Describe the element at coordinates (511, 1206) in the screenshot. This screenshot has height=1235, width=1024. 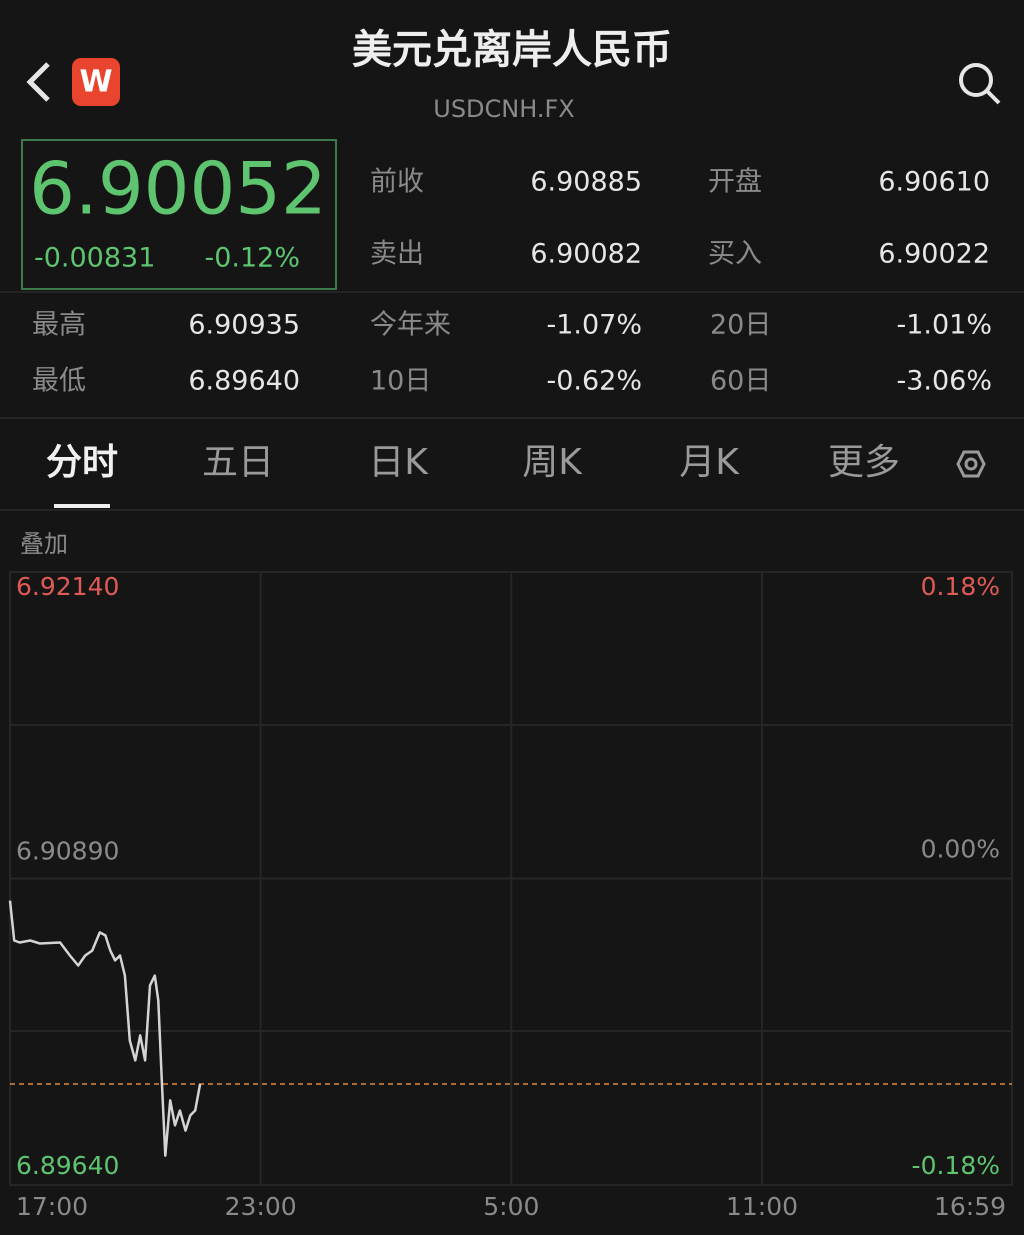
I see `x-tick-label: 5:00` at that location.